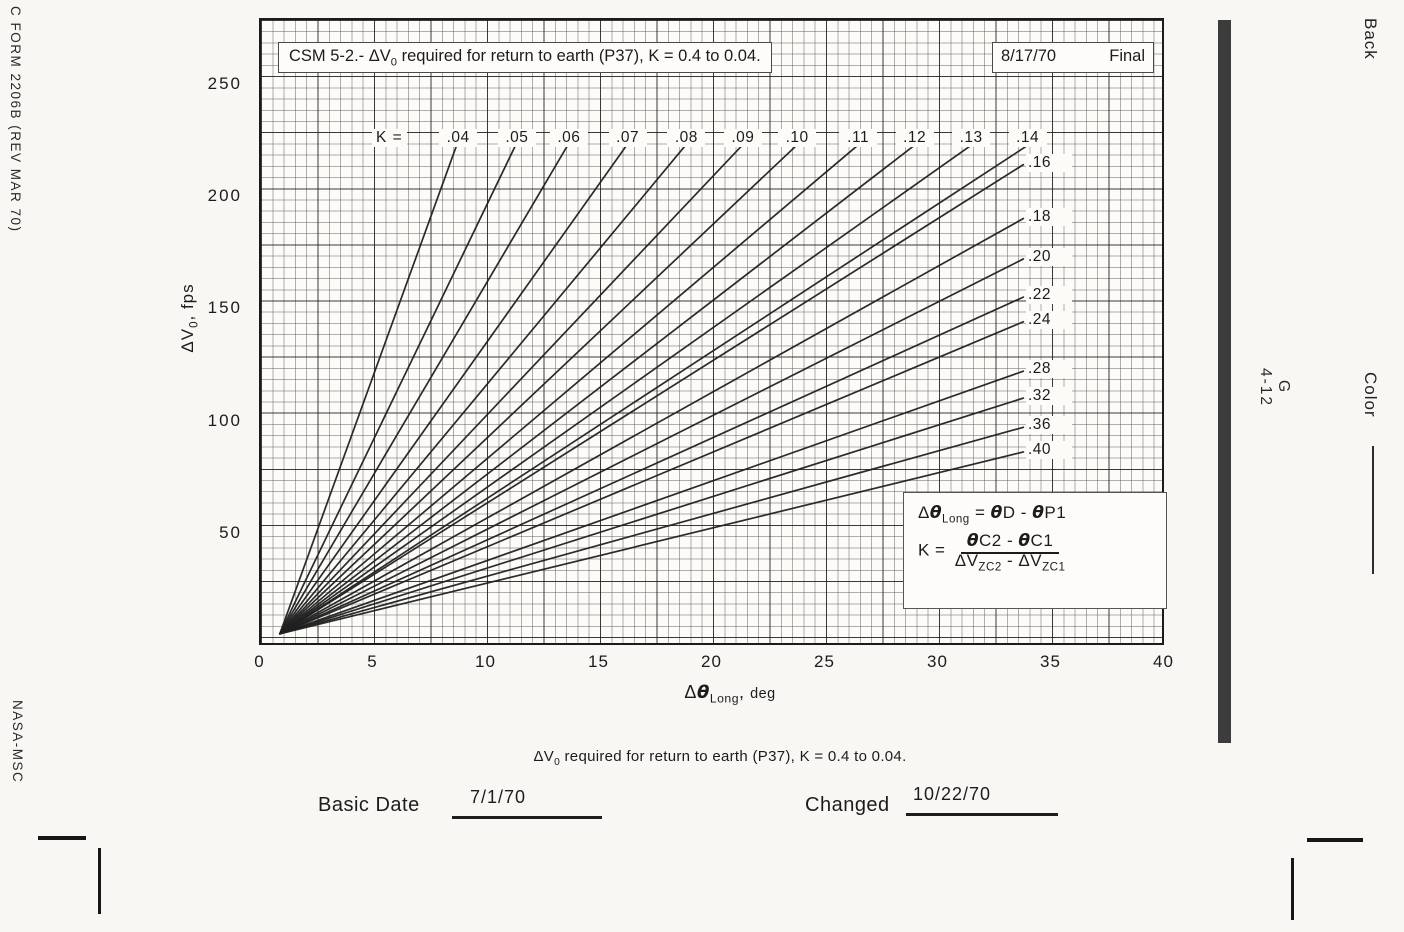 The width and height of the screenshot is (1404, 932). I want to click on basic-date-value: 7/1/70, so click(498, 797).